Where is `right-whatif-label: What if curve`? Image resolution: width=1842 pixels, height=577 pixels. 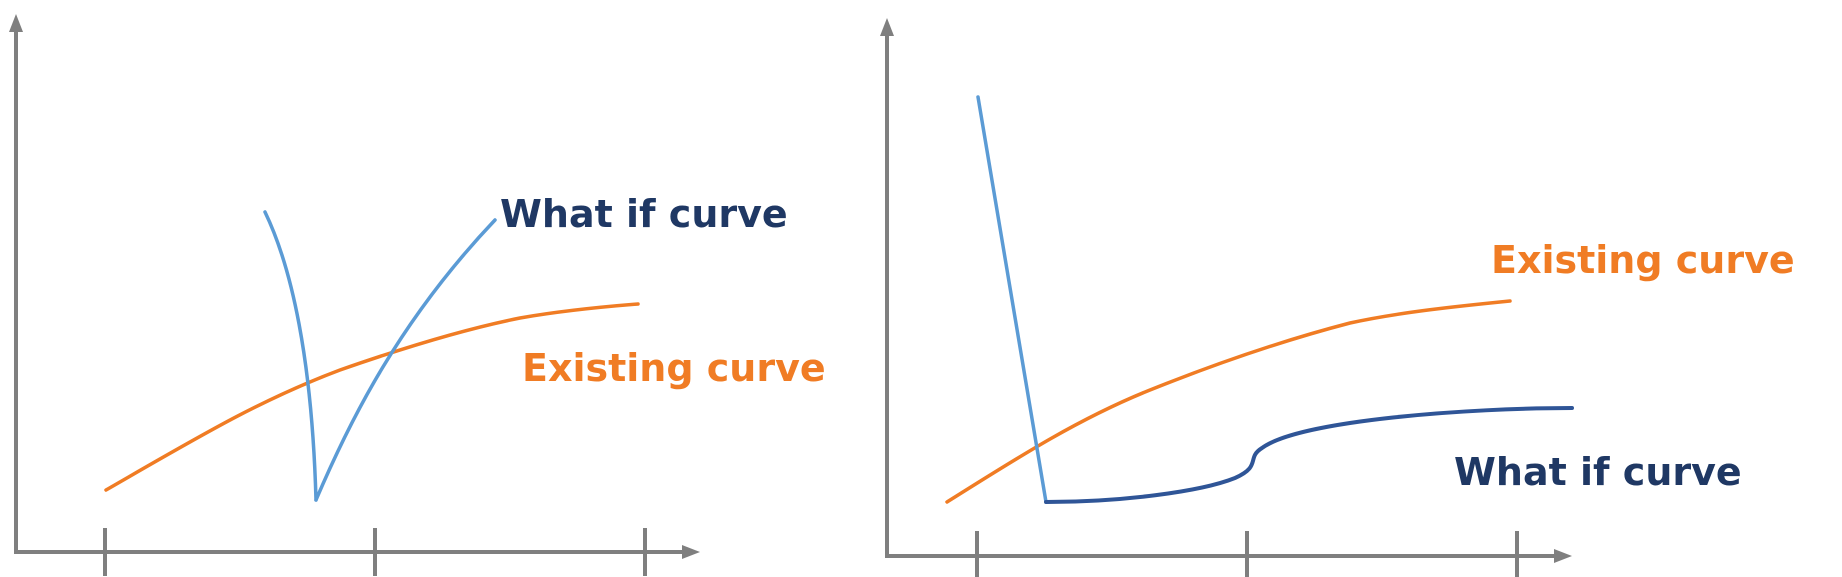
right-whatif-label: What if curve is located at coordinates (1598, 472).